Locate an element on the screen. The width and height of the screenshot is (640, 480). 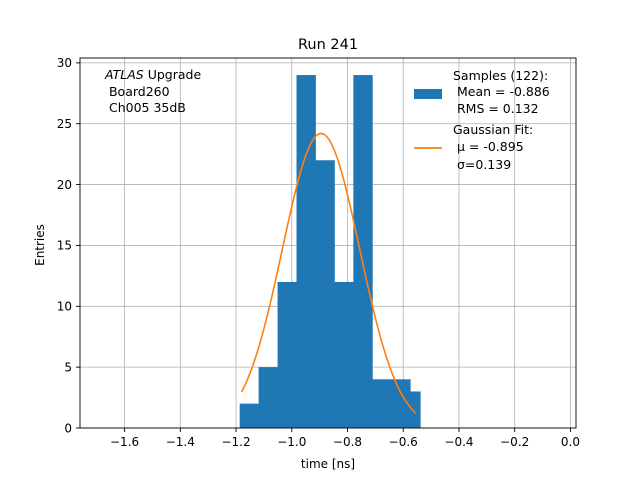
chart-title: Run 241 is located at coordinates (328, 45).